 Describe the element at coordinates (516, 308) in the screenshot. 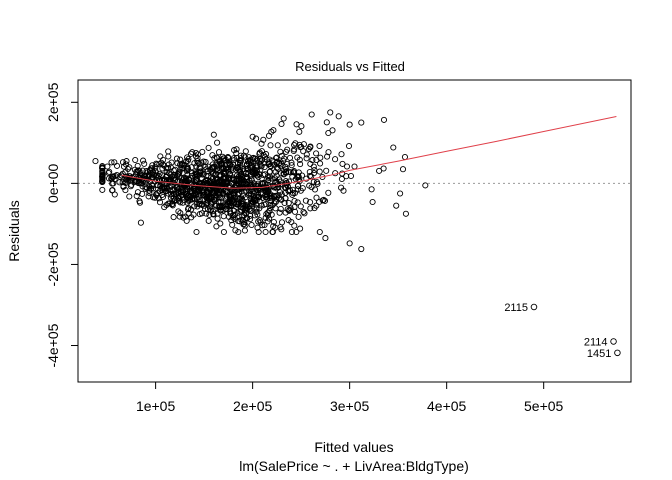

I see `outlier-label: 2115` at that location.